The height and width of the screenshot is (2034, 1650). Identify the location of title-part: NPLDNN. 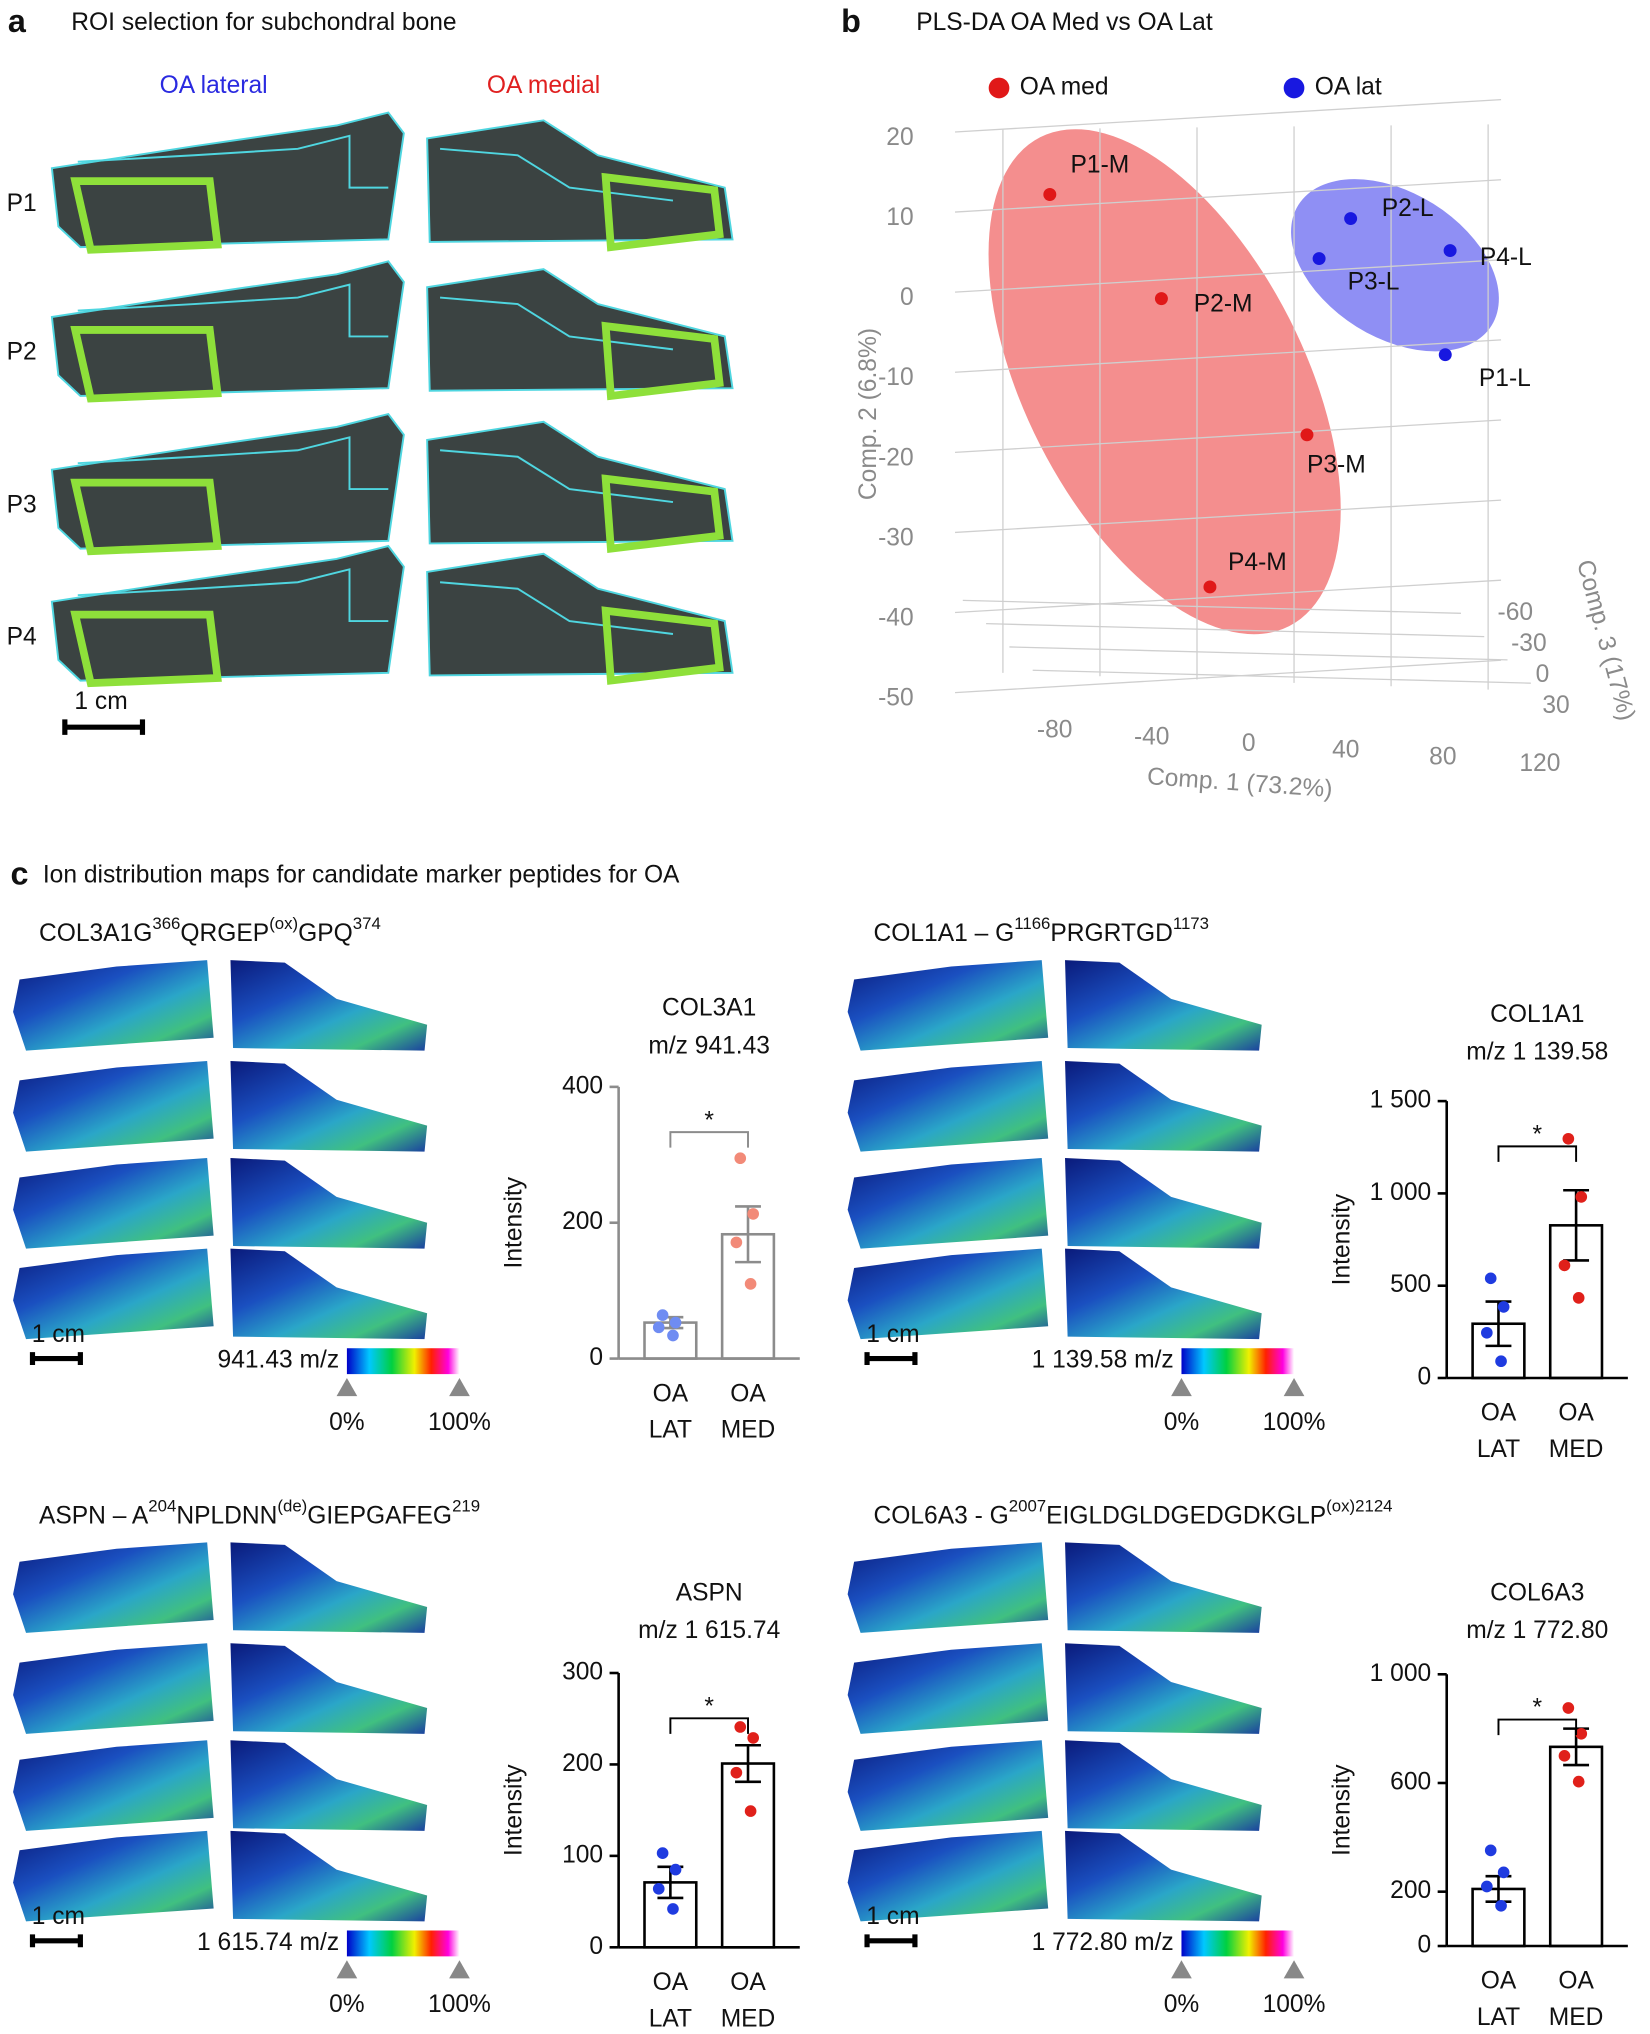
(226, 1515).